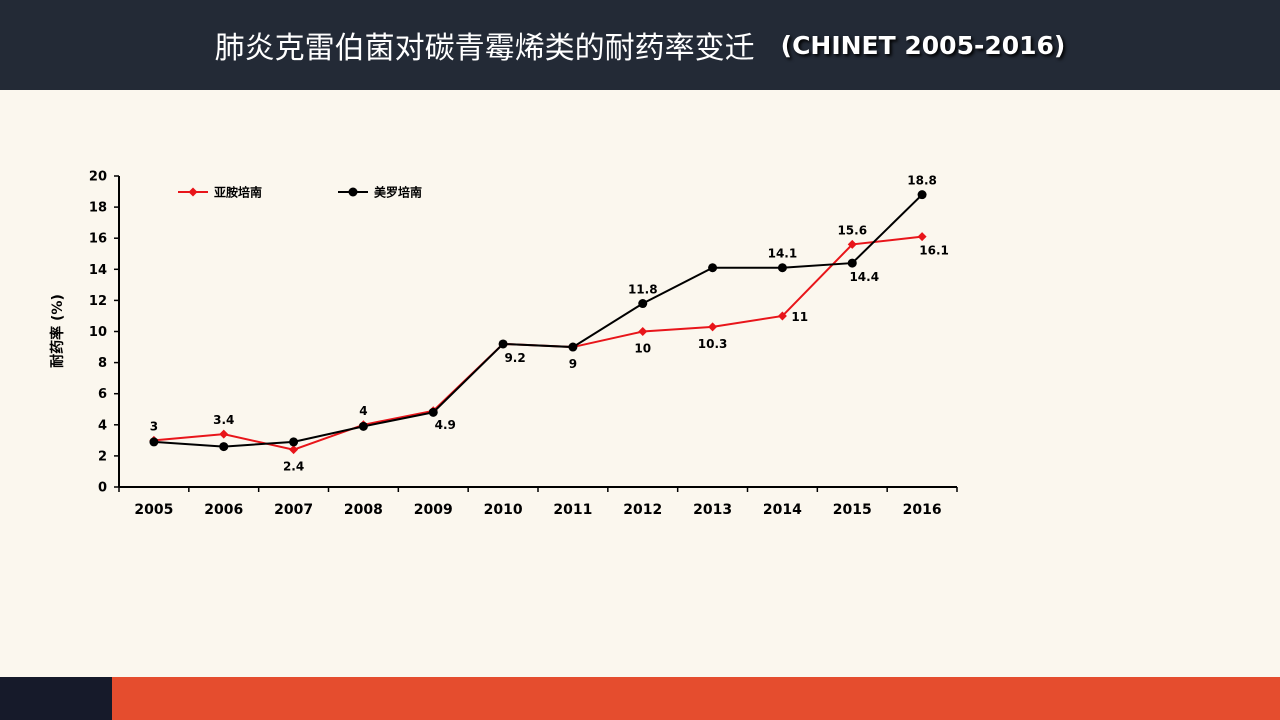 The height and width of the screenshot is (720, 1280). I want to click on data-label: 15.6, so click(852, 230).